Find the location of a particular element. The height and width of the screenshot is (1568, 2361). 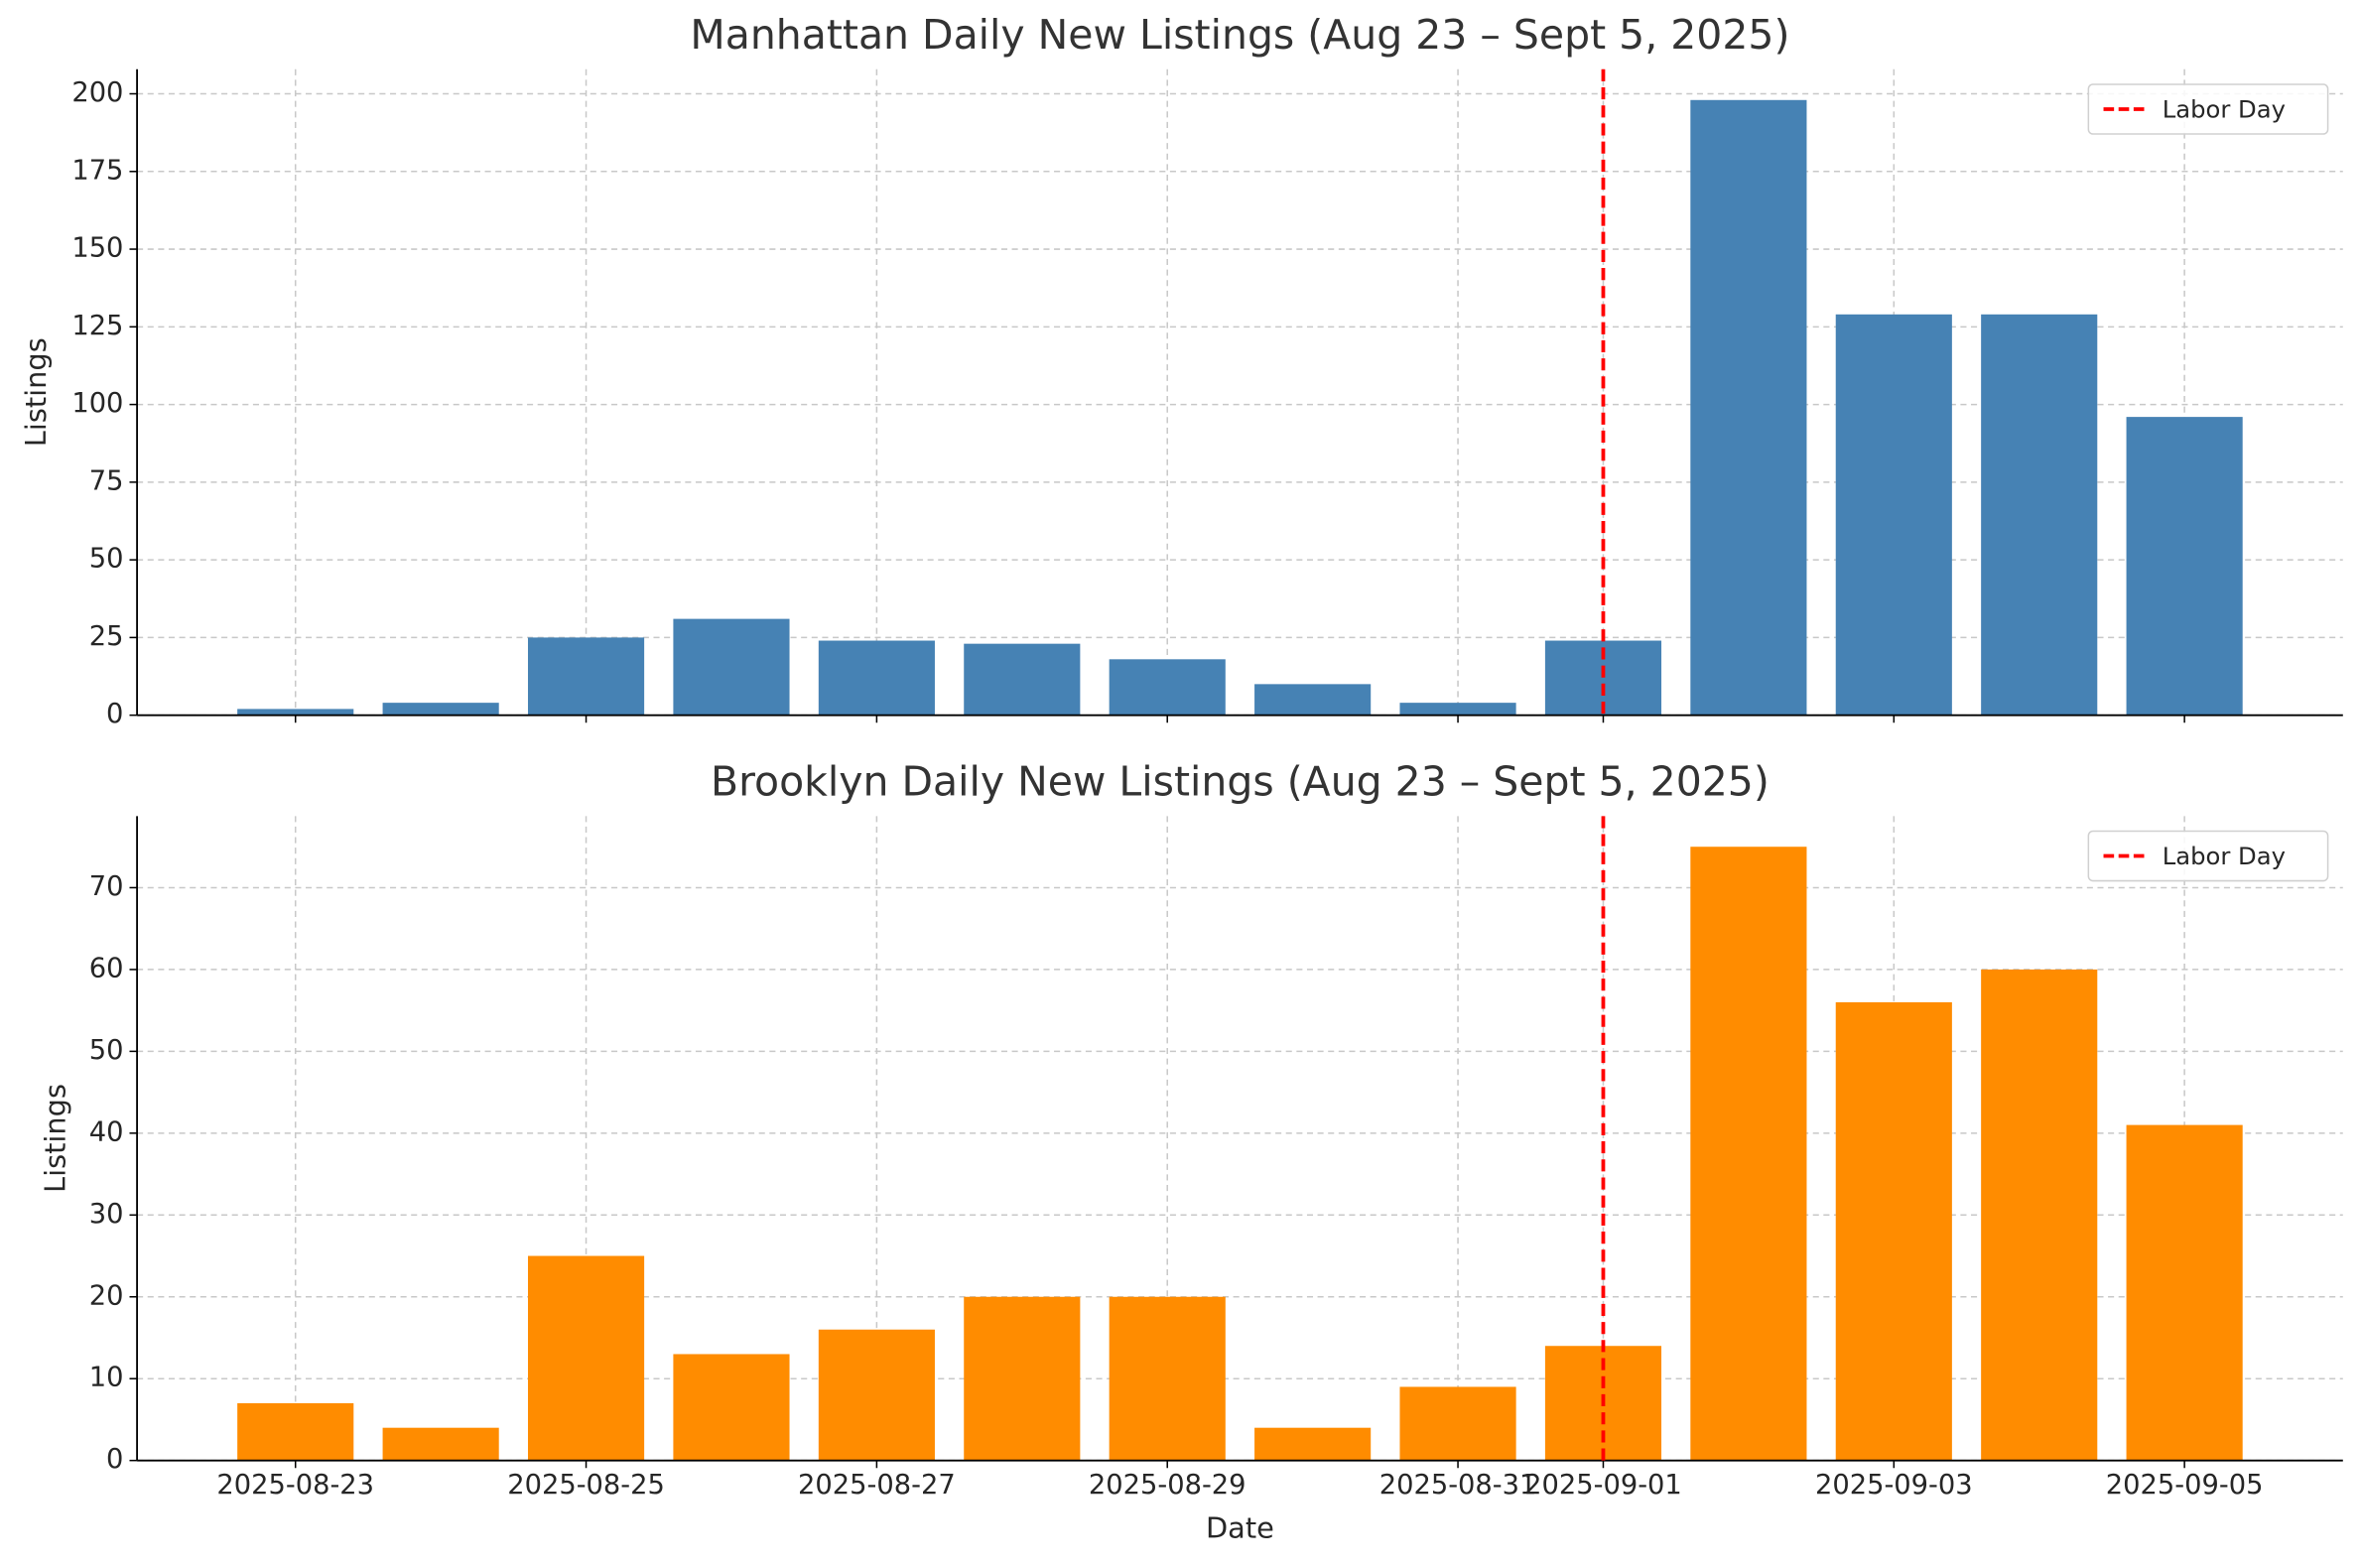

y-tick-label: 60 is located at coordinates (107, 968).